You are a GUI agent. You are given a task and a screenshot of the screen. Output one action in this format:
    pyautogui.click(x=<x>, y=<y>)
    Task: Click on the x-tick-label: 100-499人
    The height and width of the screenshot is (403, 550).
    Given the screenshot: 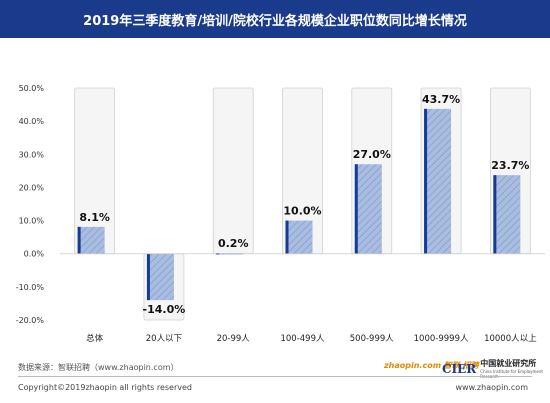 What is the action you would take?
    pyautogui.click(x=302, y=339)
    